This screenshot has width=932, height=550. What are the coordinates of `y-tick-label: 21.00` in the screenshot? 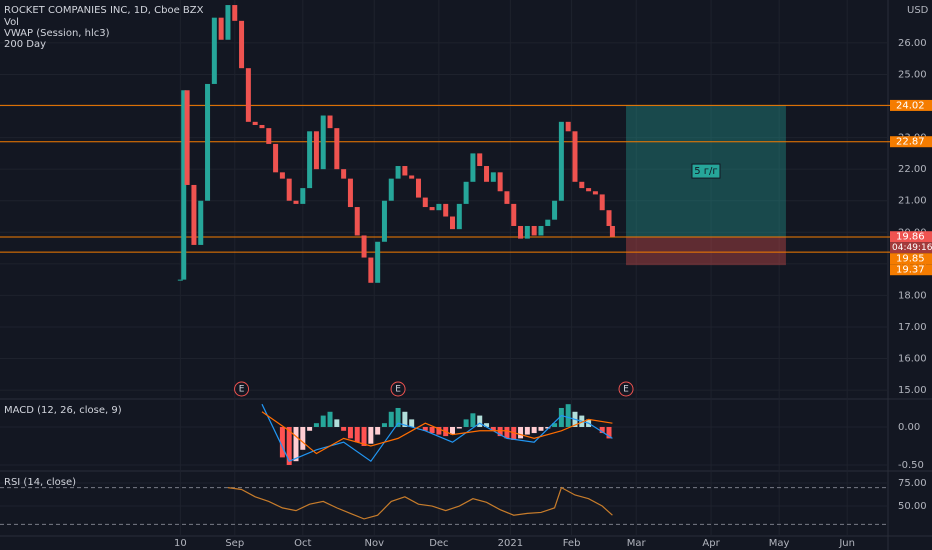 It's located at (912, 201).